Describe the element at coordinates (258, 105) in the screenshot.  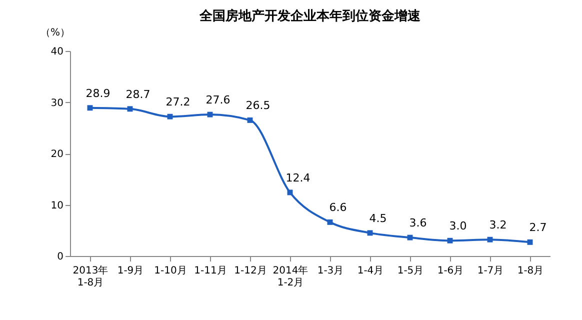
I see `text: 26.5` at that location.